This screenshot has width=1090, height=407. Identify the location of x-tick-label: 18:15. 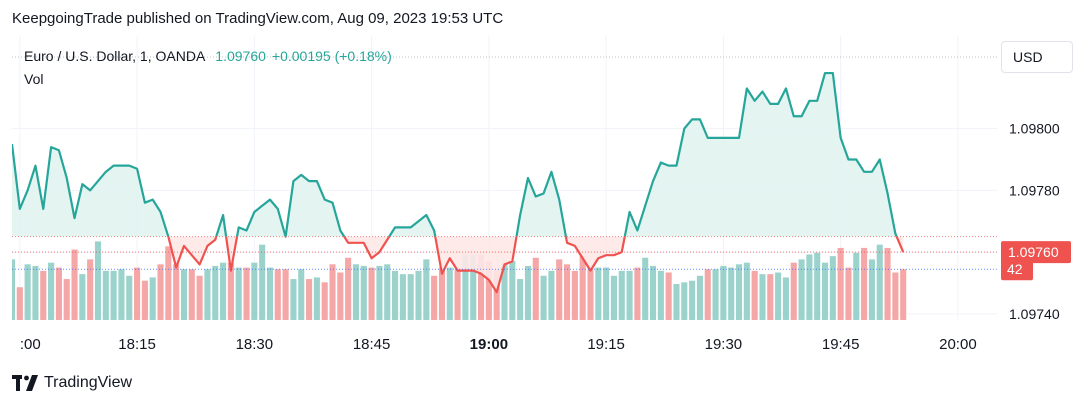
(137, 344).